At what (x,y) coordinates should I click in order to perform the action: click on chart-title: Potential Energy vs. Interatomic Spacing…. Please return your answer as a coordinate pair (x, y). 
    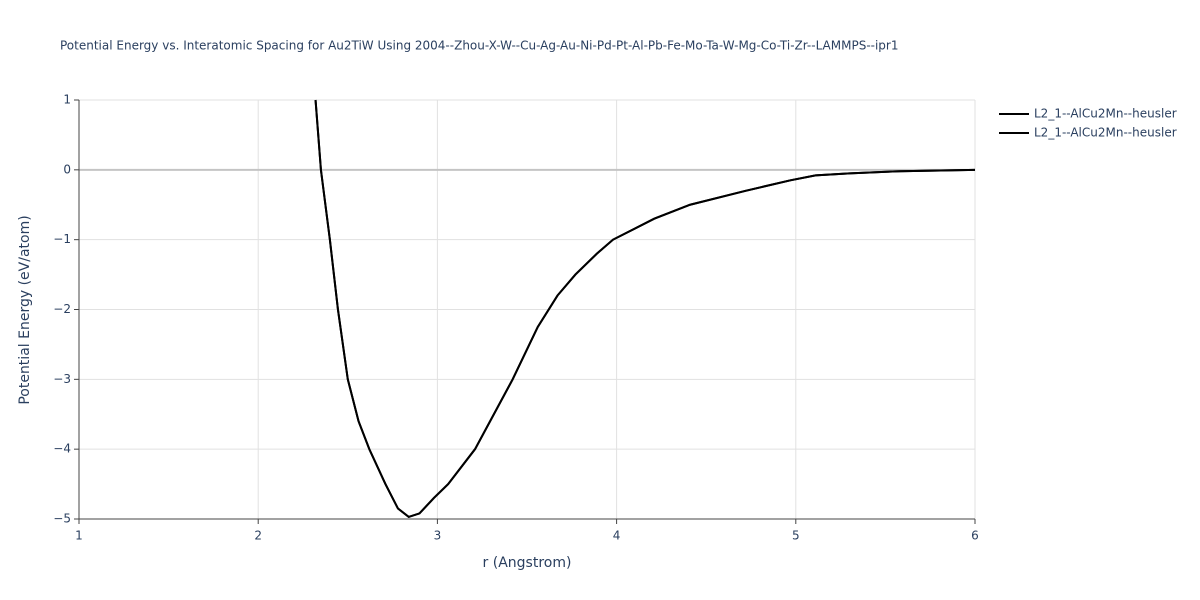
    Looking at the image, I should click on (479, 46).